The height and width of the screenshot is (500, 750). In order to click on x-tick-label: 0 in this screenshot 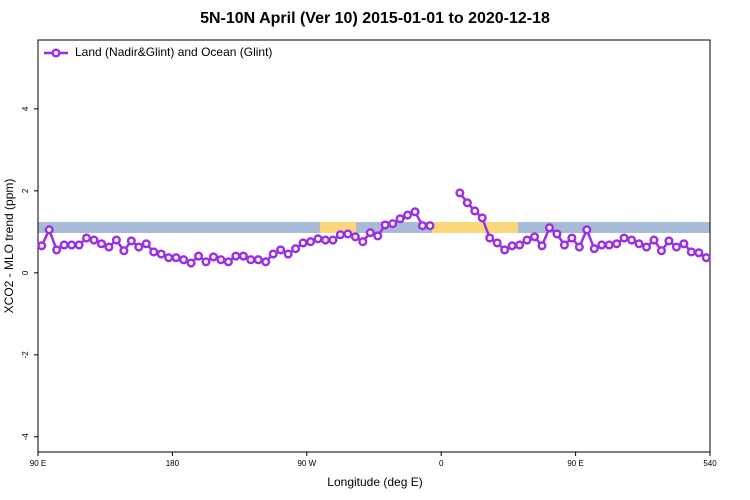, I will do `click(441, 463)`.